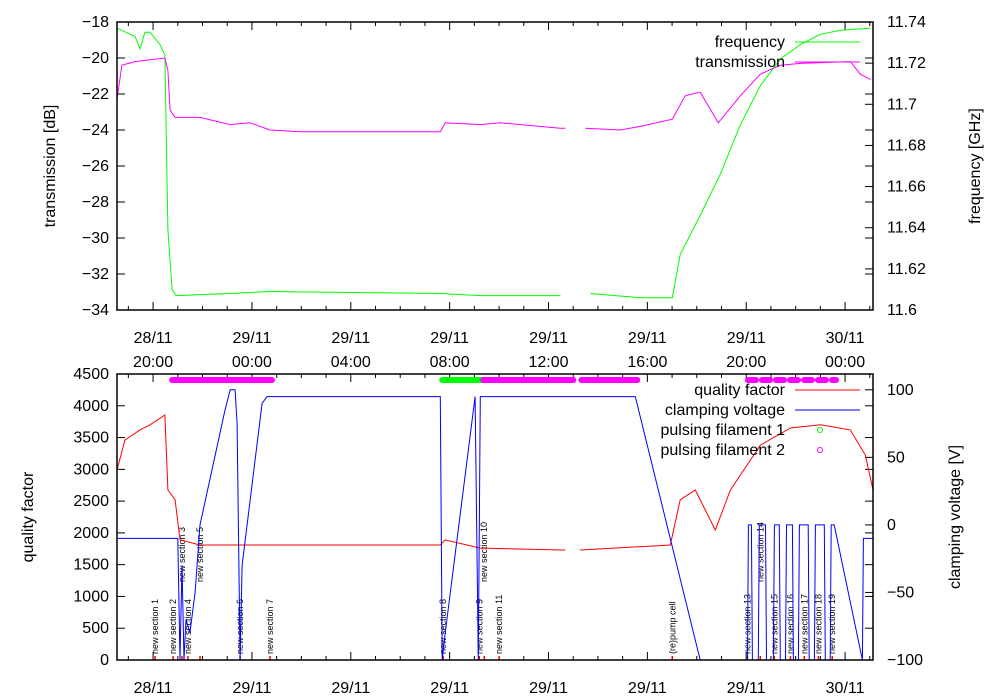 The height and width of the screenshot is (700, 1000). Describe the element at coordinates (902, 104) in the screenshot. I see `y2-tick-label: 11.7` at that location.